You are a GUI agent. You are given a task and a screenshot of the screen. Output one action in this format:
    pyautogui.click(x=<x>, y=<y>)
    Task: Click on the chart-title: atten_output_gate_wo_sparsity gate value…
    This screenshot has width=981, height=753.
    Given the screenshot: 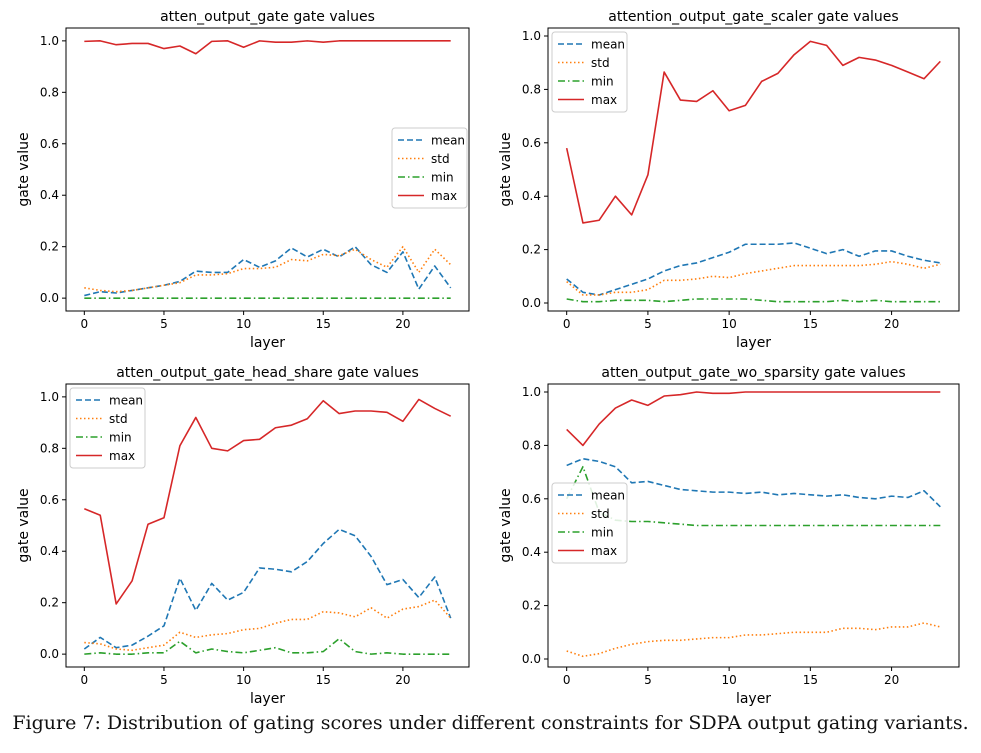 What is the action you would take?
    pyautogui.click(x=753, y=373)
    